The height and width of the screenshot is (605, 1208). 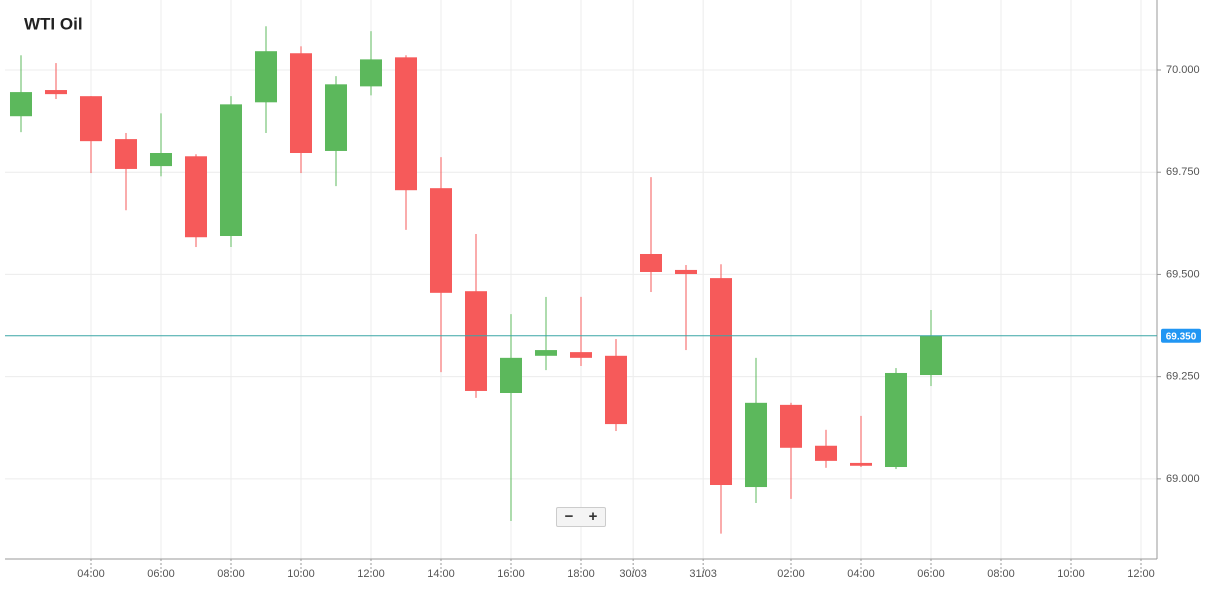 I want to click on current-price-box, so click(x=1181, y=335).